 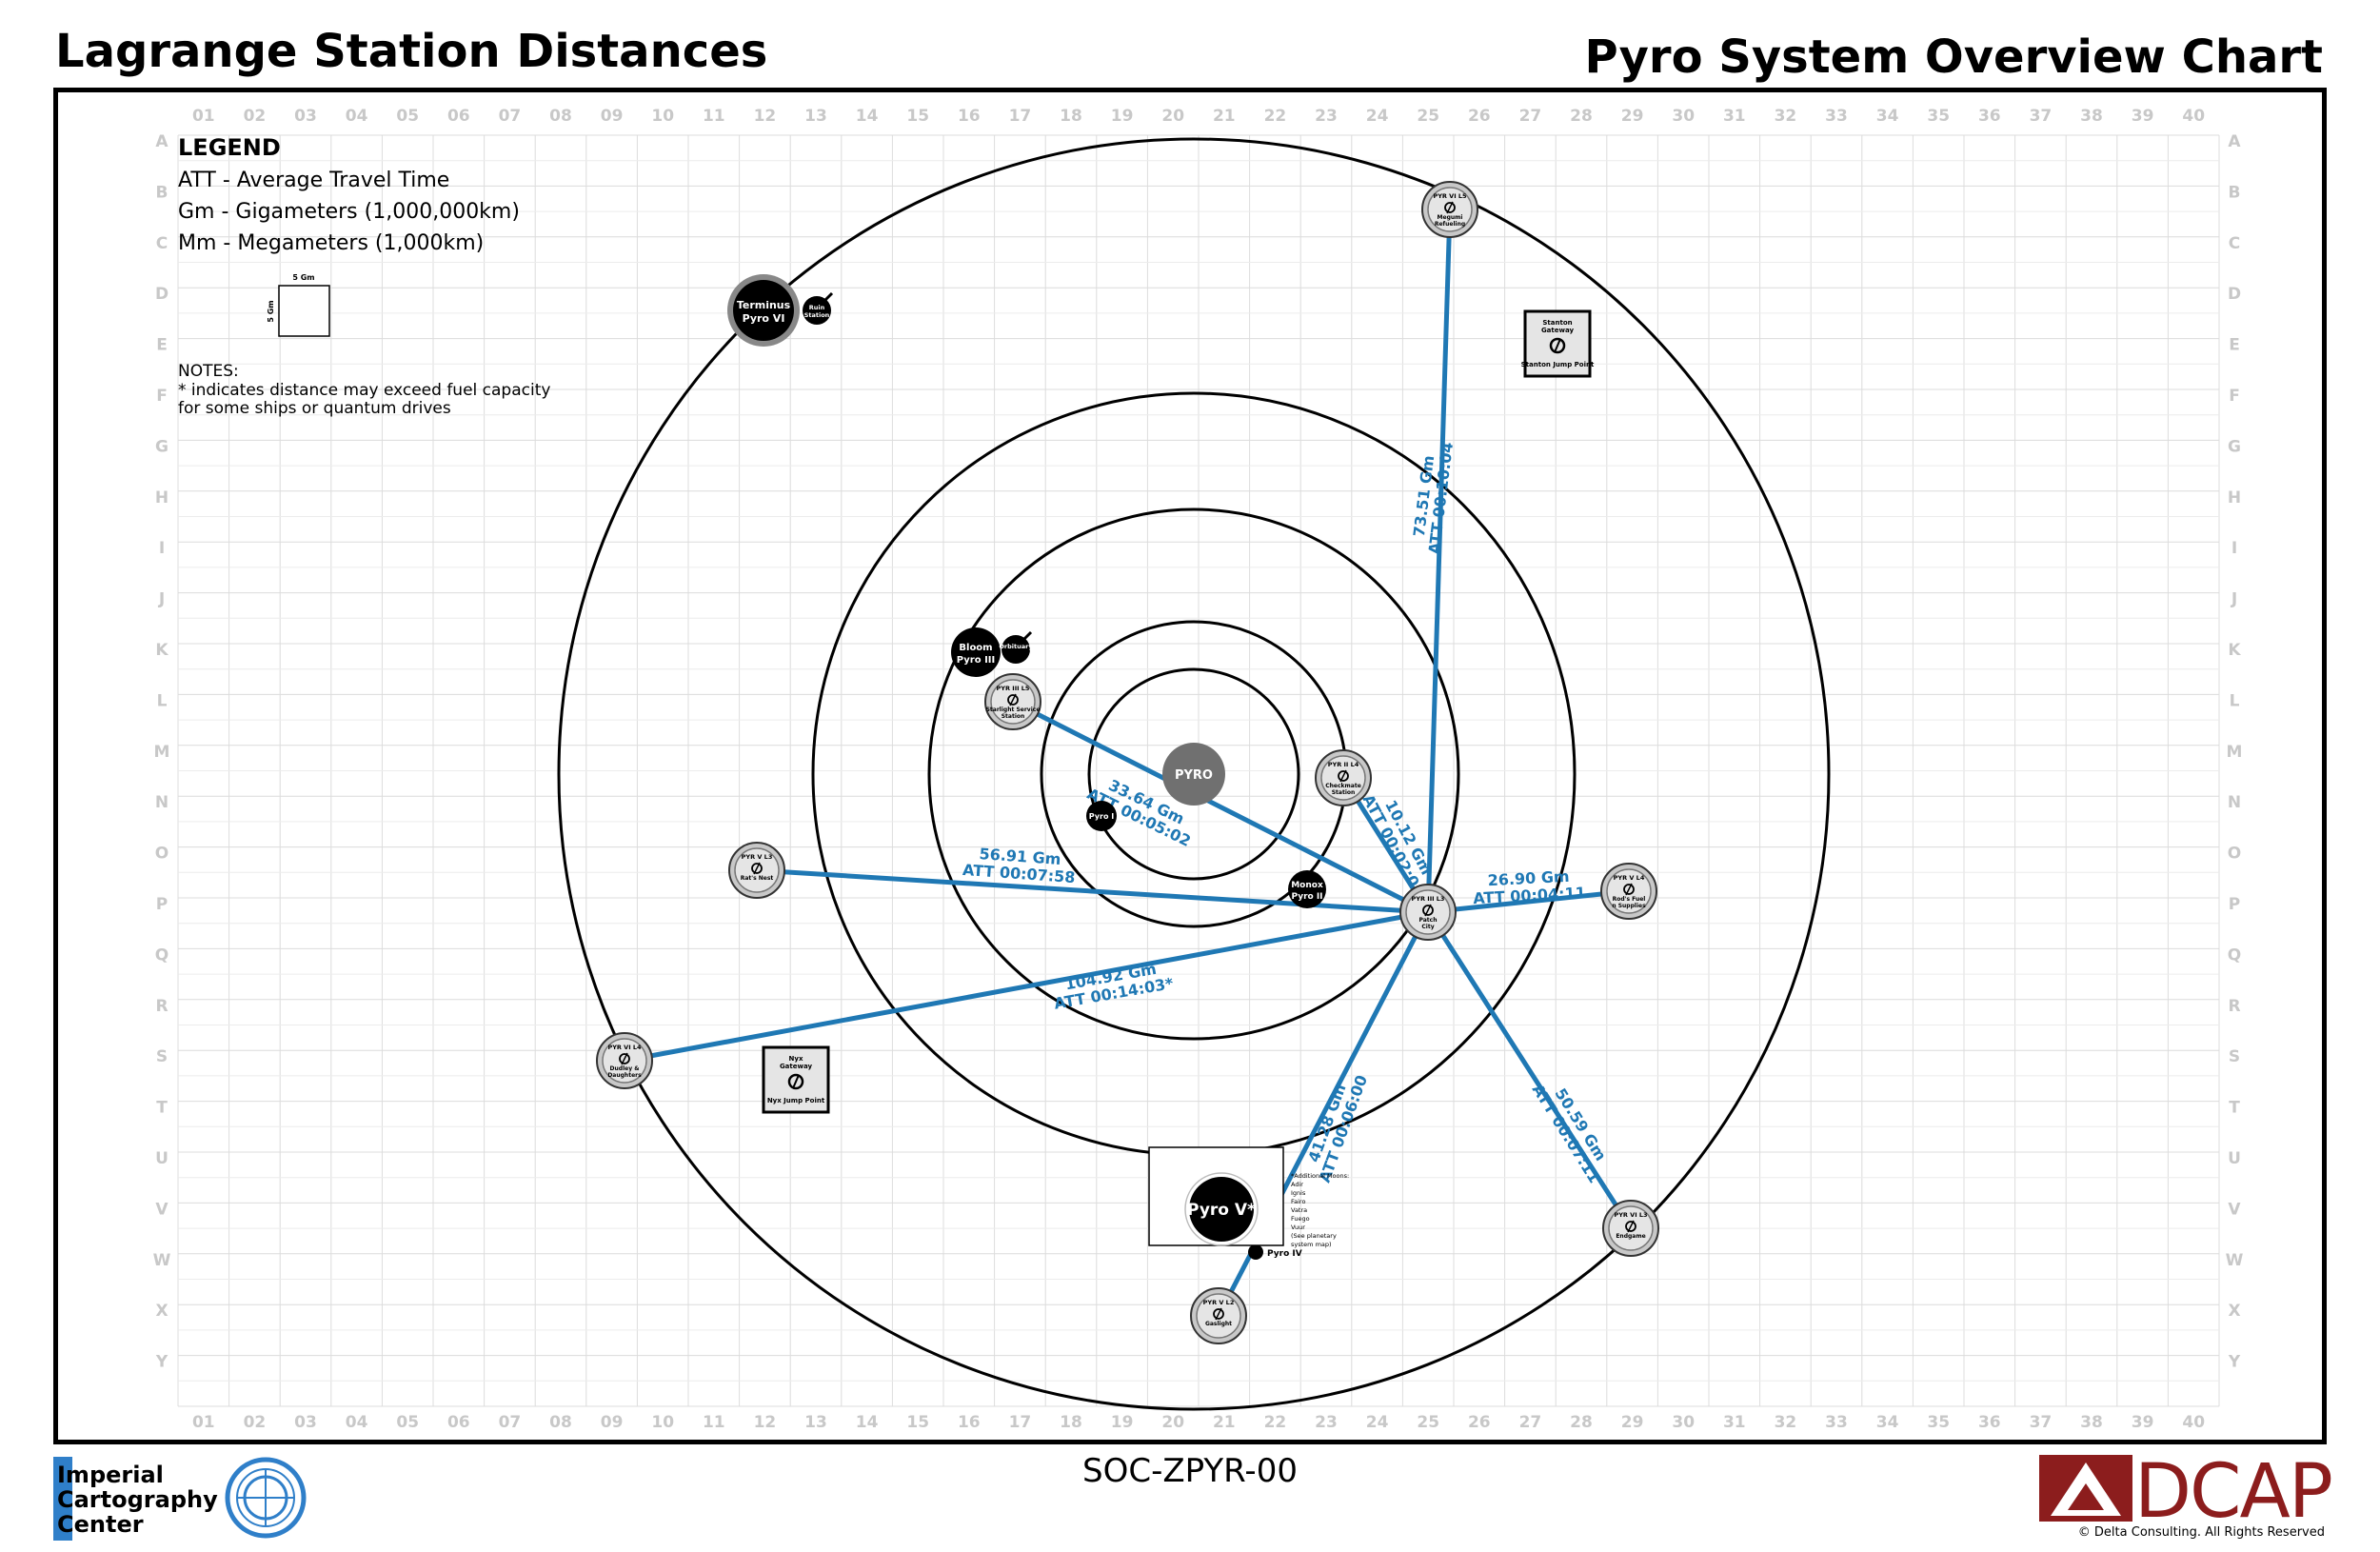 I want to click on notes-title: NOTES:, so click(x=208, y=372).